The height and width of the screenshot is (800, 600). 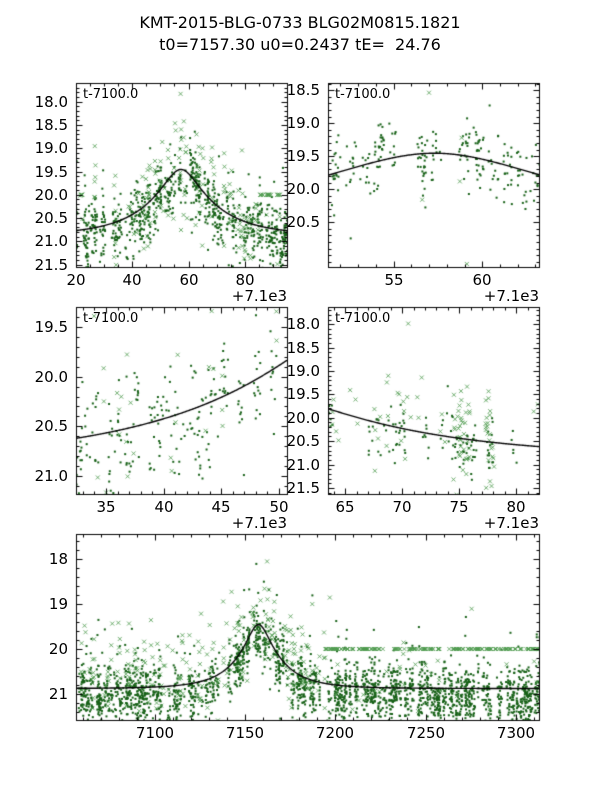 I want to click on x-tick-label: 7300, so click(x=516, y=733).